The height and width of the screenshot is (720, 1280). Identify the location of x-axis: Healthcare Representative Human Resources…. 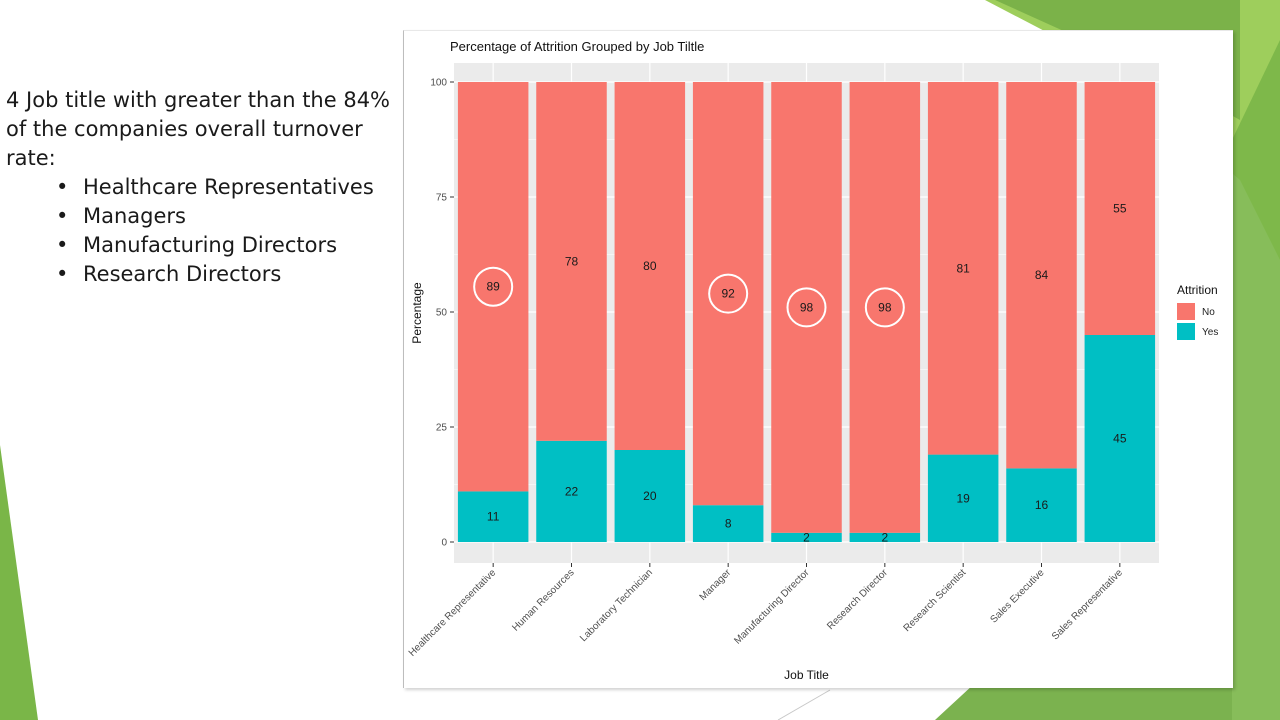
(766, 611).